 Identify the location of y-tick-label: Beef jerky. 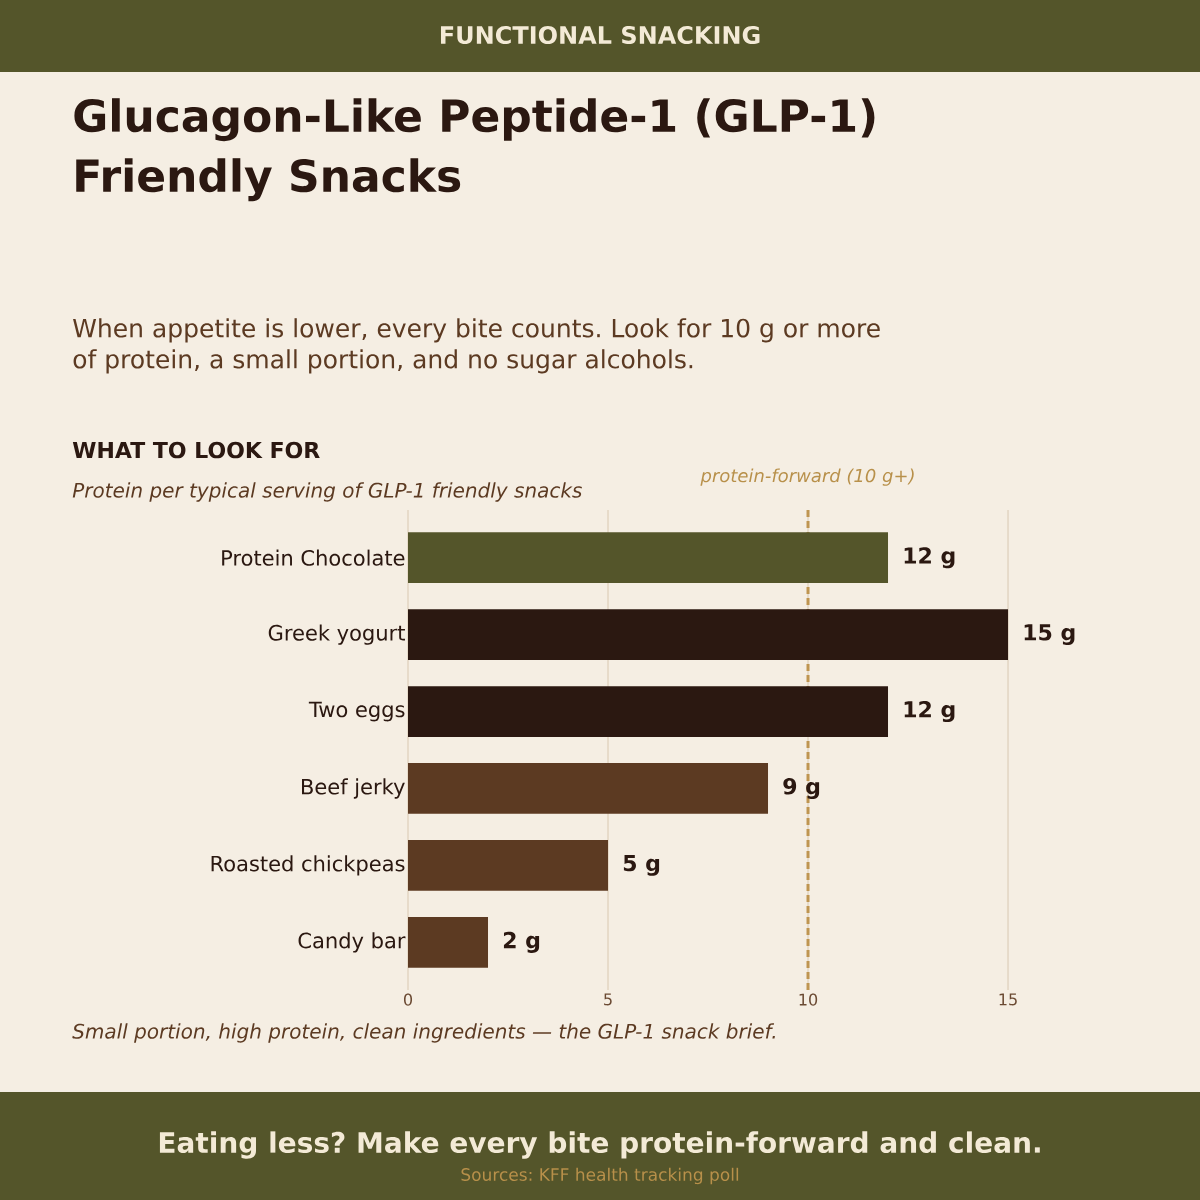
(353, 788).